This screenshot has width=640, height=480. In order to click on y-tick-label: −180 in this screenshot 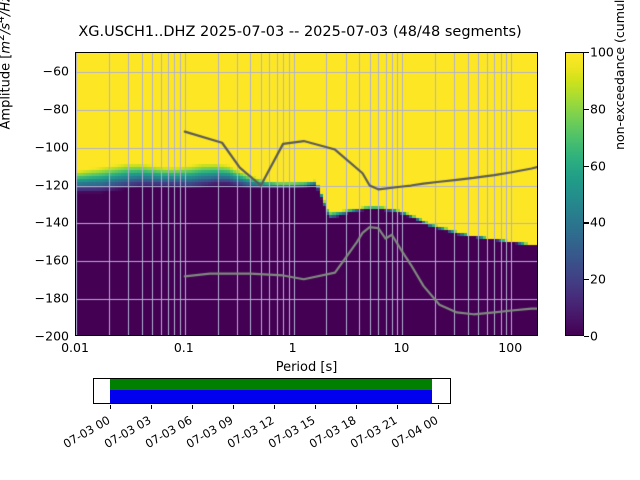, I will do `click(51, 298)`.